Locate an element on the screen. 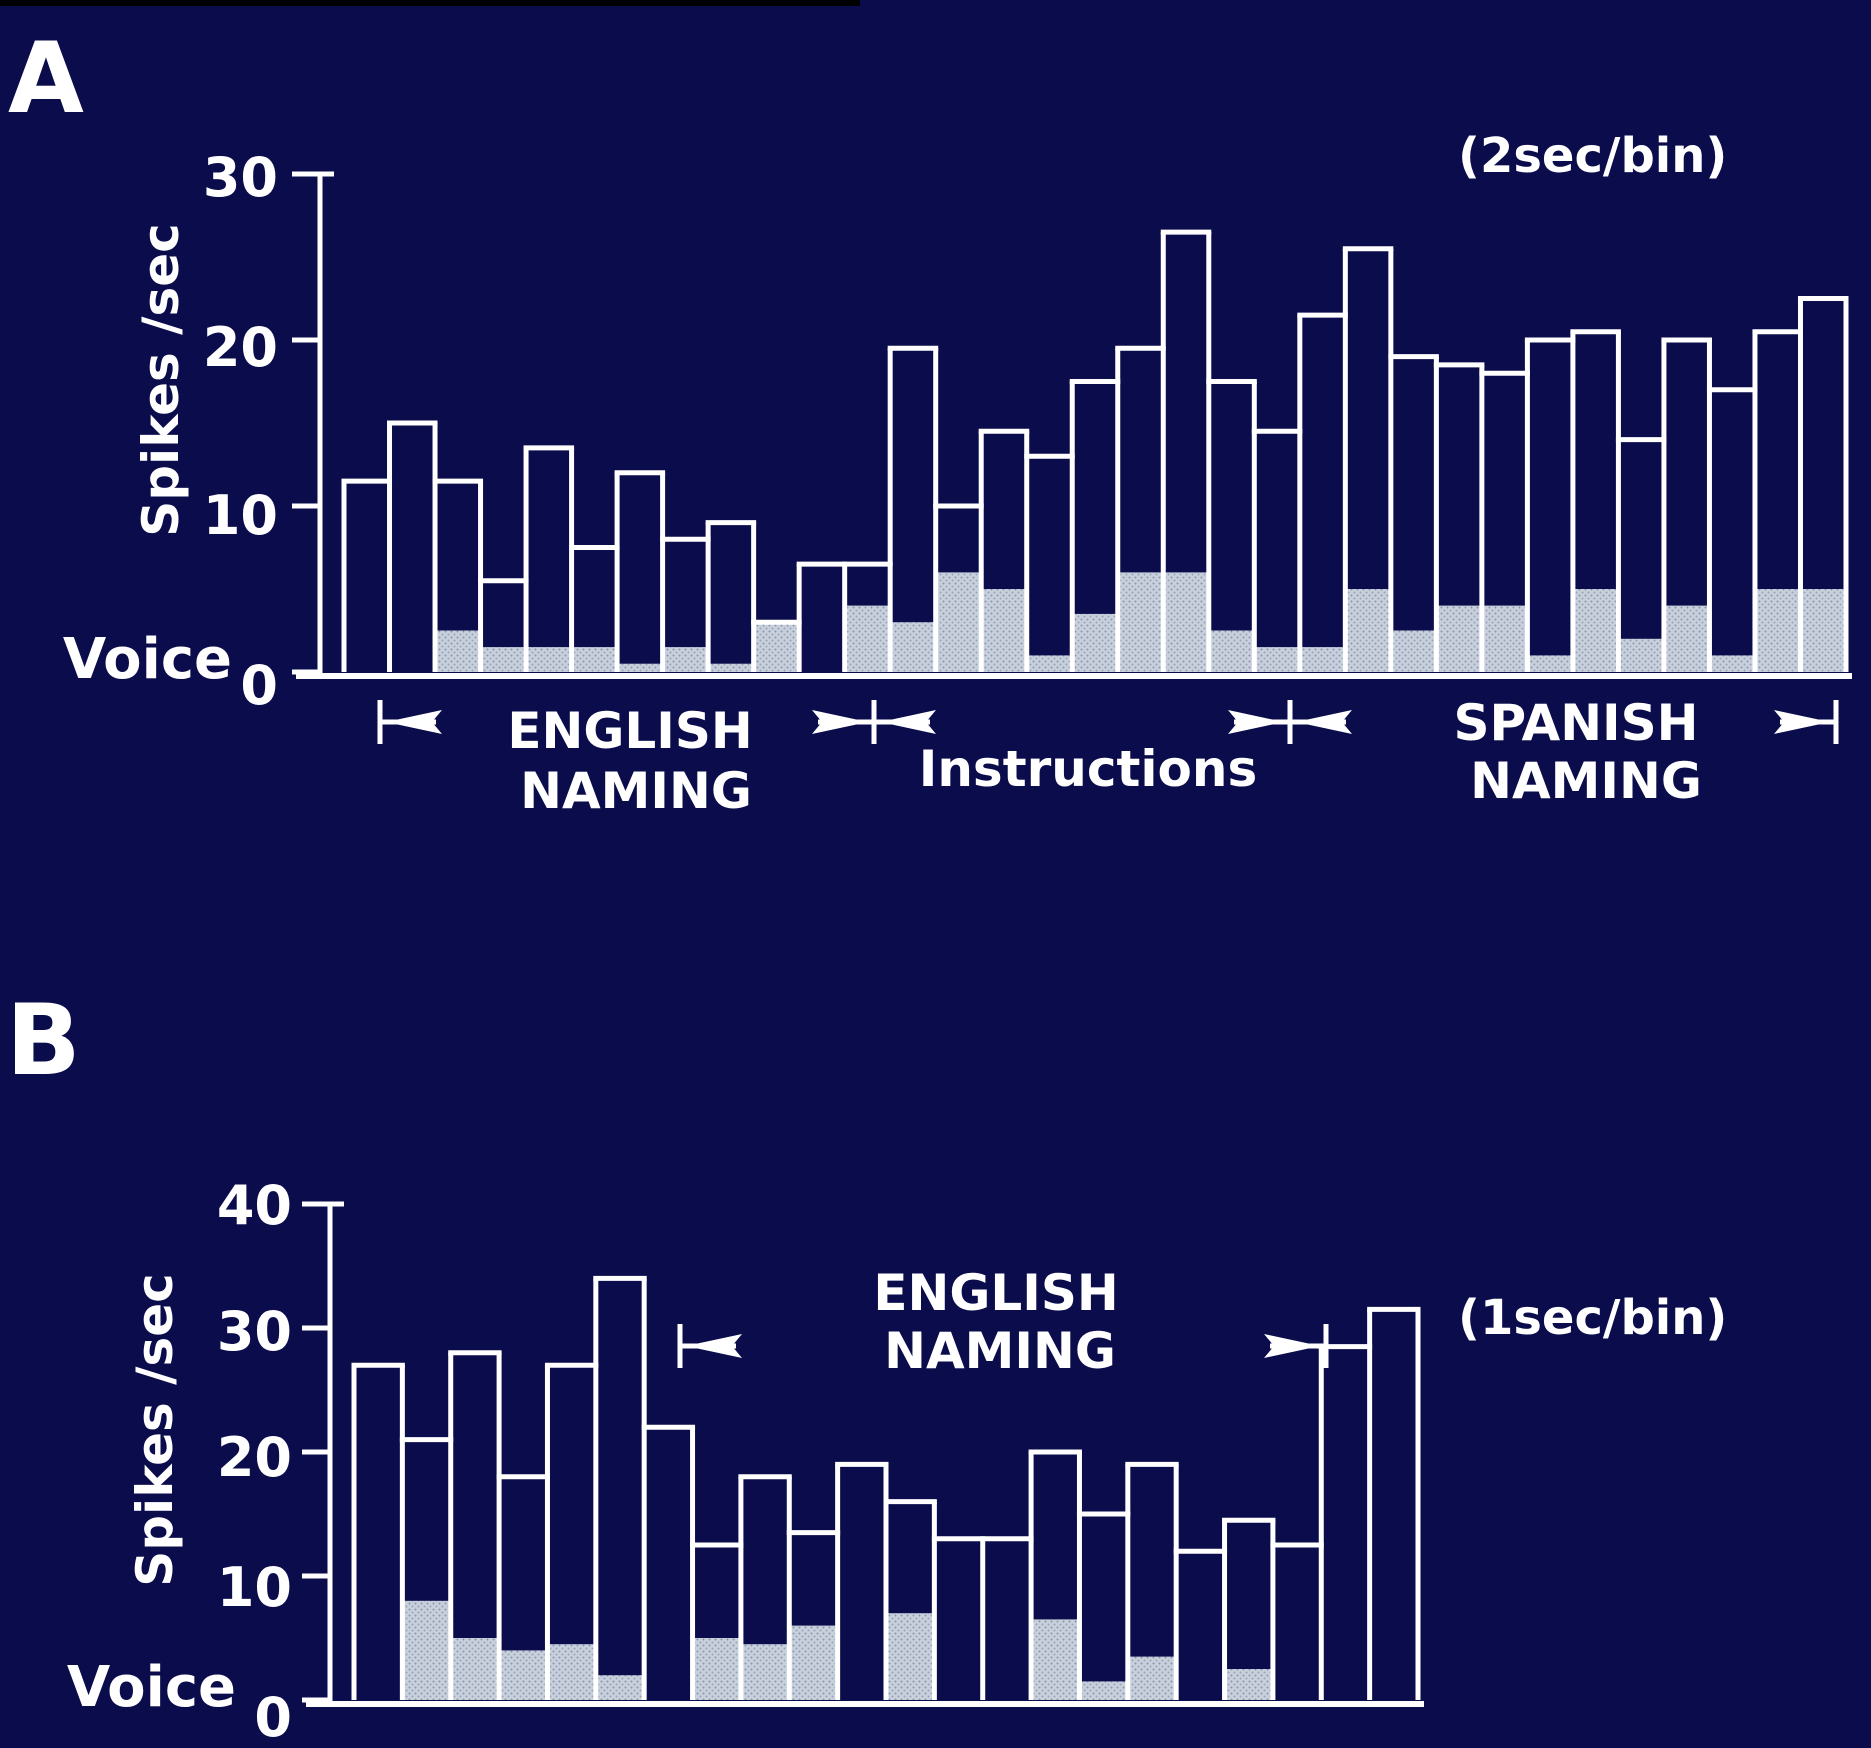 The width and height of the screenshot is (1871, 1748). panel-b-y-axis-label: Spikes /sec is located at coordinates (155, 1430).